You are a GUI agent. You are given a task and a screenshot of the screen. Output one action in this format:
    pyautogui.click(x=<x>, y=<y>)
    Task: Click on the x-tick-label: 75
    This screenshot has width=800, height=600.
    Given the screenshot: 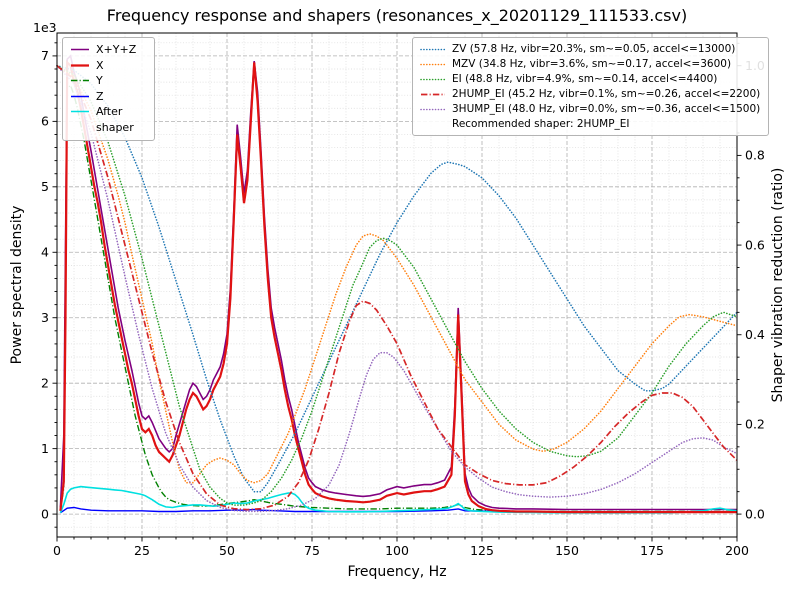 What is the action you would take?
    pyautogui.click(x=312, y=550)
    